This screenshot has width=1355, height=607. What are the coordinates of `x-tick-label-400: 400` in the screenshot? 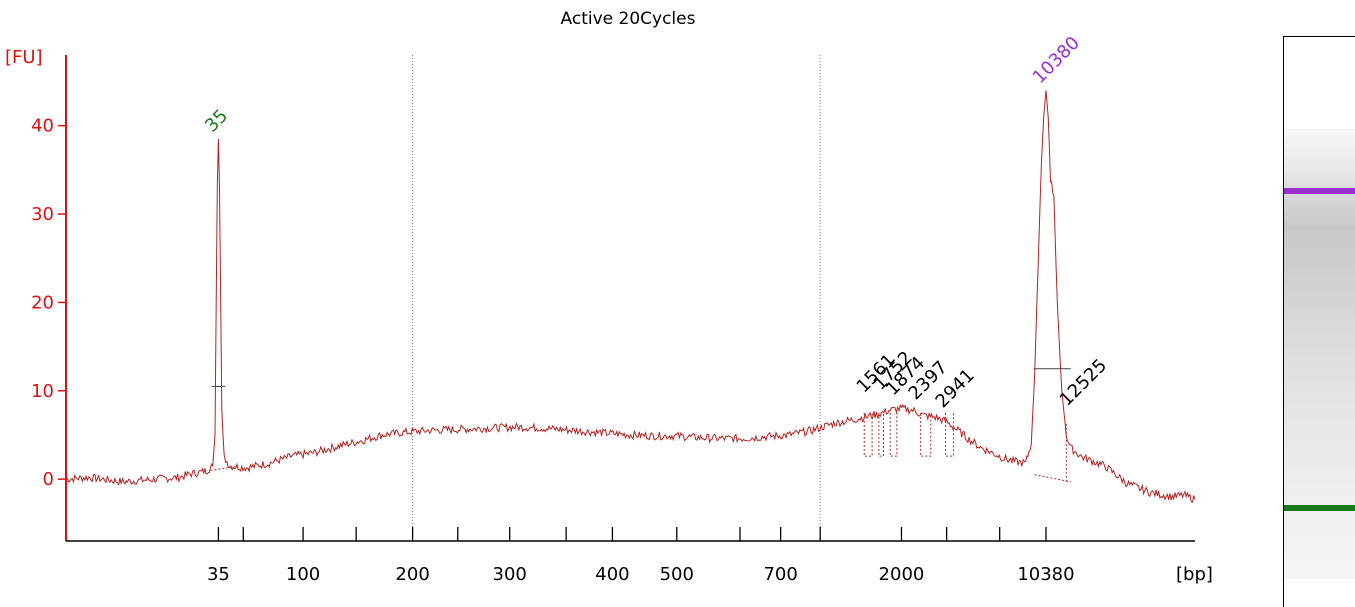 It's located at (612, 574).